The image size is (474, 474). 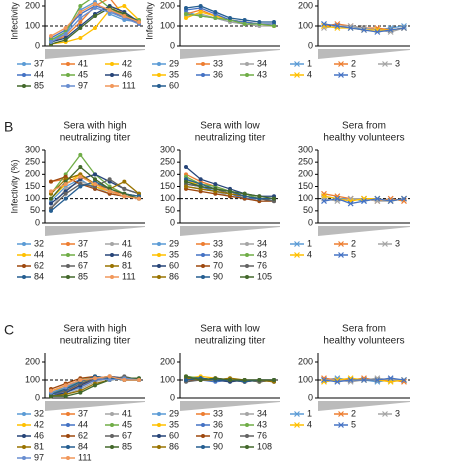 I want to click on legend-label: 60, so click(x=174, y=265).